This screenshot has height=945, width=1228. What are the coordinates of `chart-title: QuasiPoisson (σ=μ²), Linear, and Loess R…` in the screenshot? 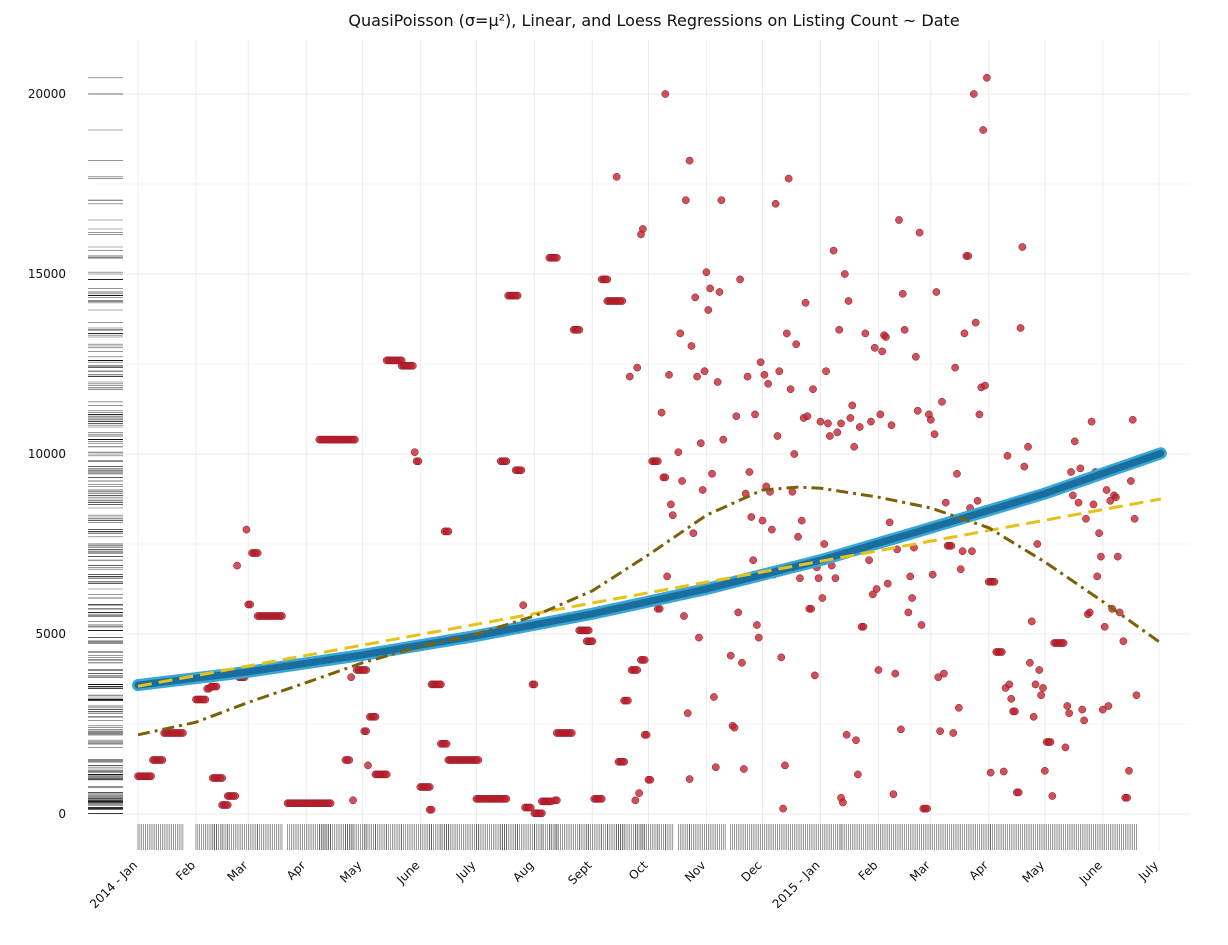 It's located at (653, 20).